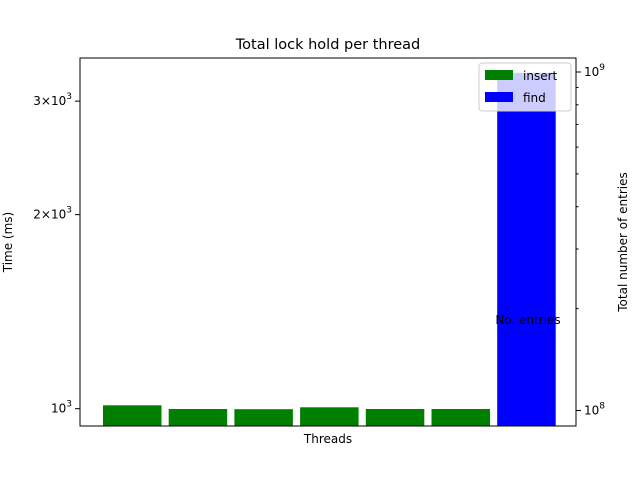  I want to click on y2-tick-label-2: 10⁹, so click(594, 71).